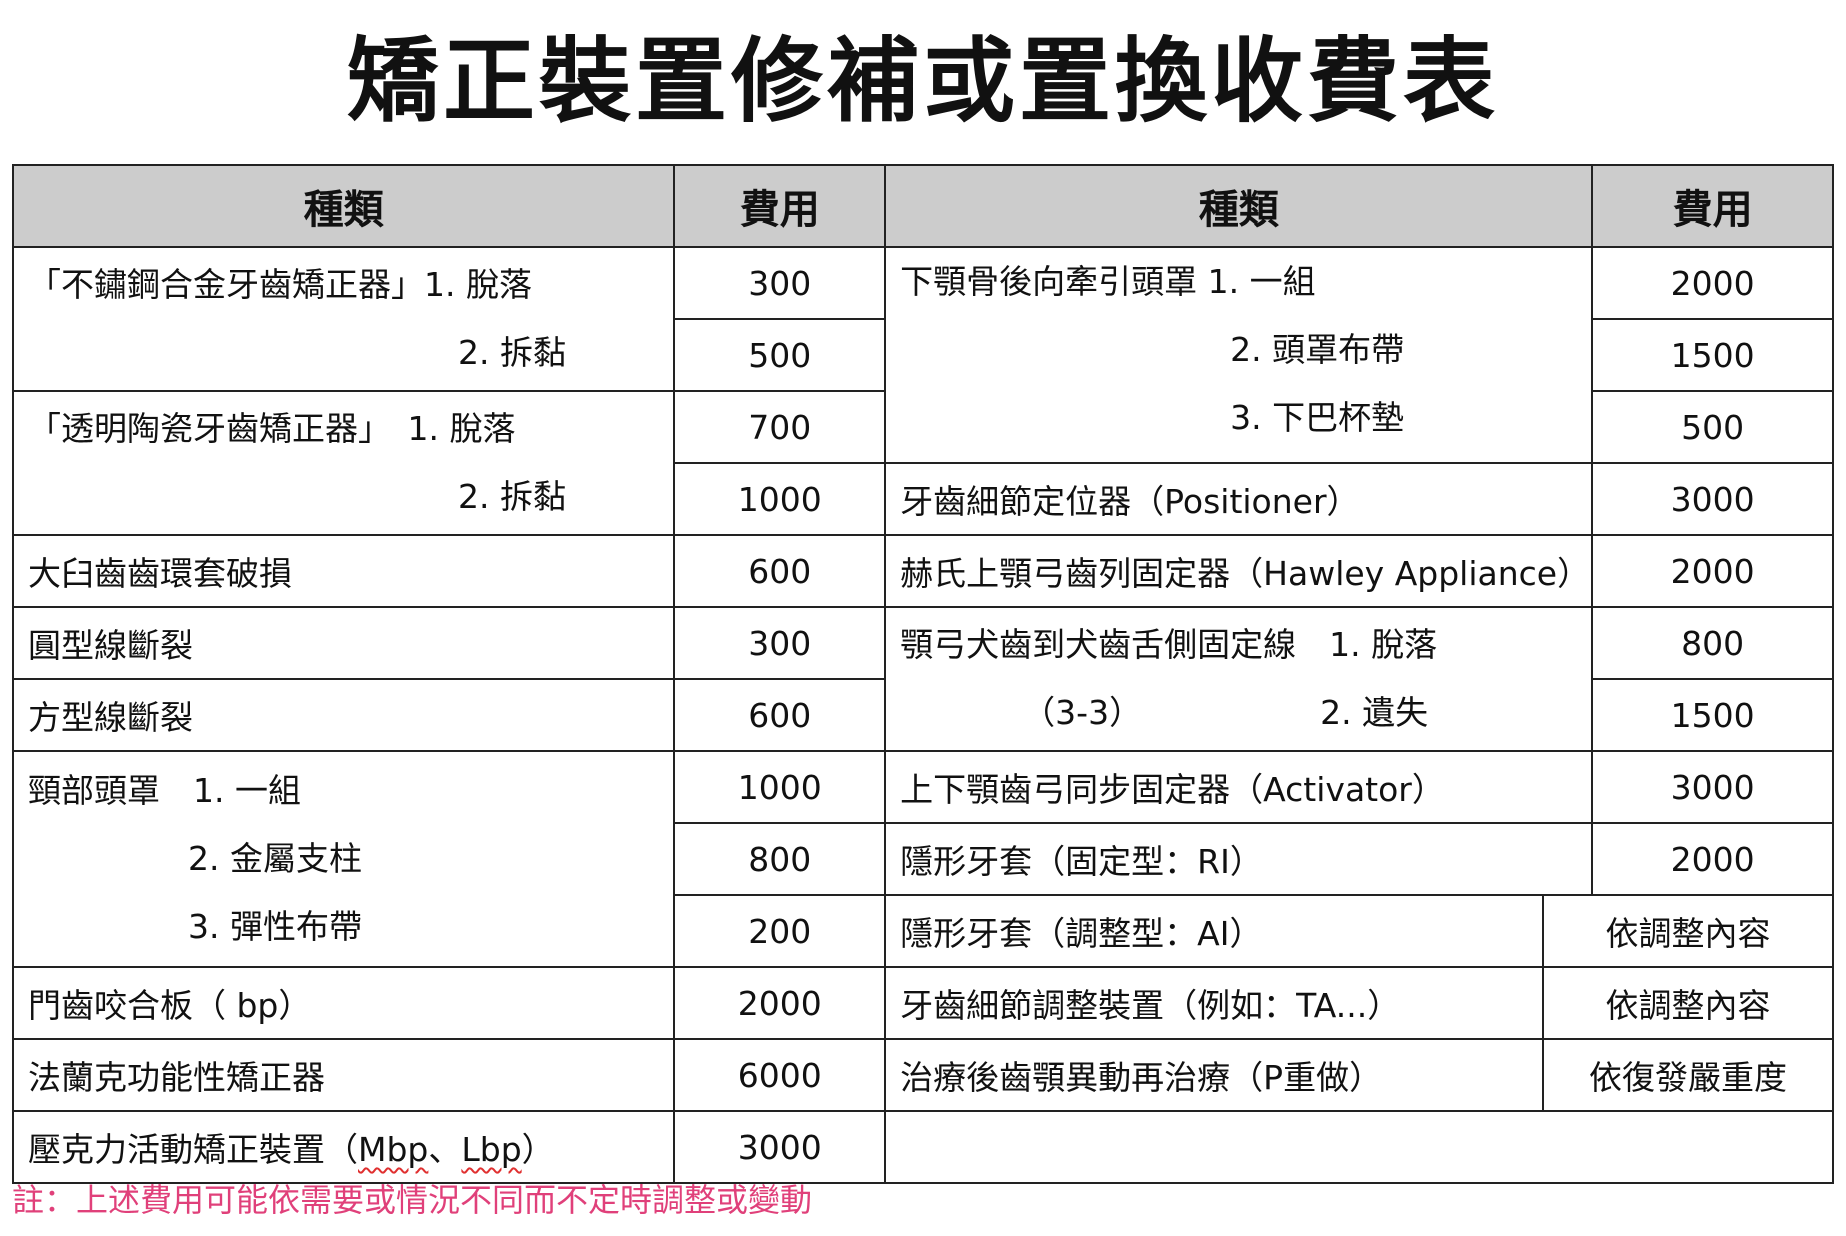 The height and width of the screenshot is (1236, 1846). I want to click on ceramic-bracket-fee1: 700, so click(780, 427).